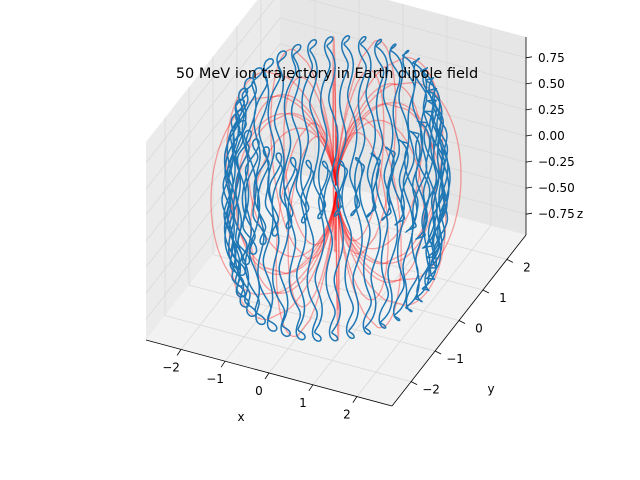 This screenshot has height=480, width=640. I want to click on y-tick-label: −1, so click(455, 359).